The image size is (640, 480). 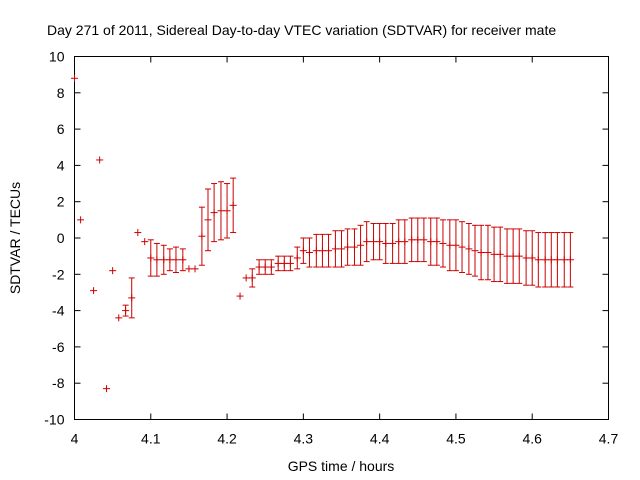 What do you see at coordinates (58, 274) in the screenshot?
I see `y-tick-label: -2` at bounding box center [58, 274].